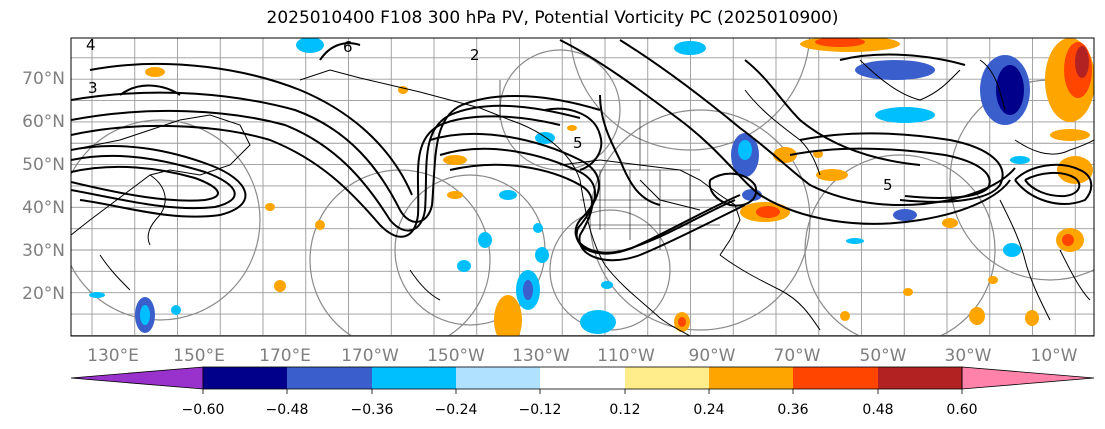  What do you see at coordinates (370, 356) in the screenshot?
I see `lon-label-170w: 170°W` at bounding box center [370, 356].